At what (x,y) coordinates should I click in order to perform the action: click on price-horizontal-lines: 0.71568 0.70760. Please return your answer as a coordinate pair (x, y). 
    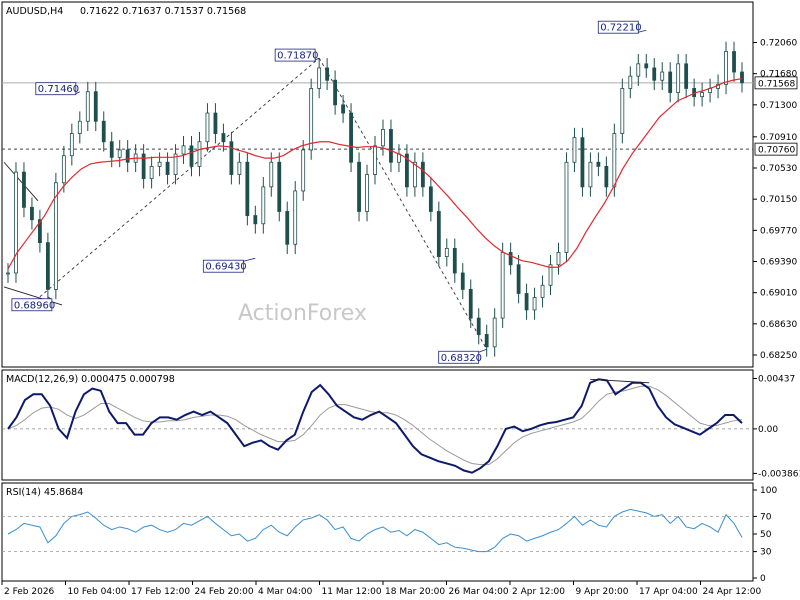
    Looking at the image, I should click on (400, 116).